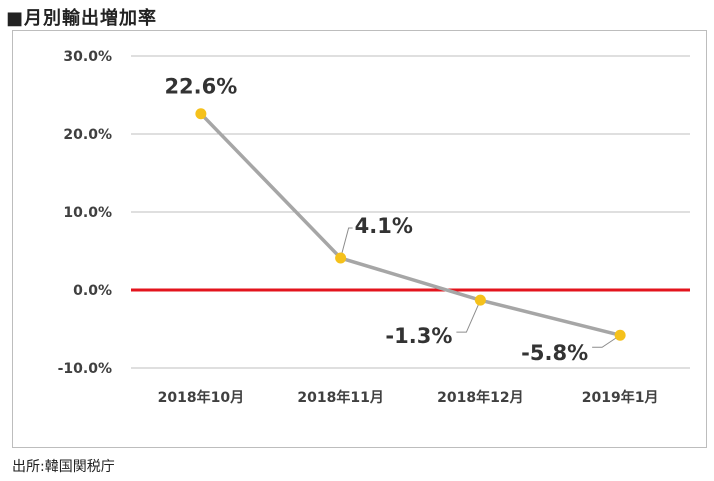 The width and height of the screenshot is (714, 481). I want to click on data-label: 22.6%, so click(200, 87).